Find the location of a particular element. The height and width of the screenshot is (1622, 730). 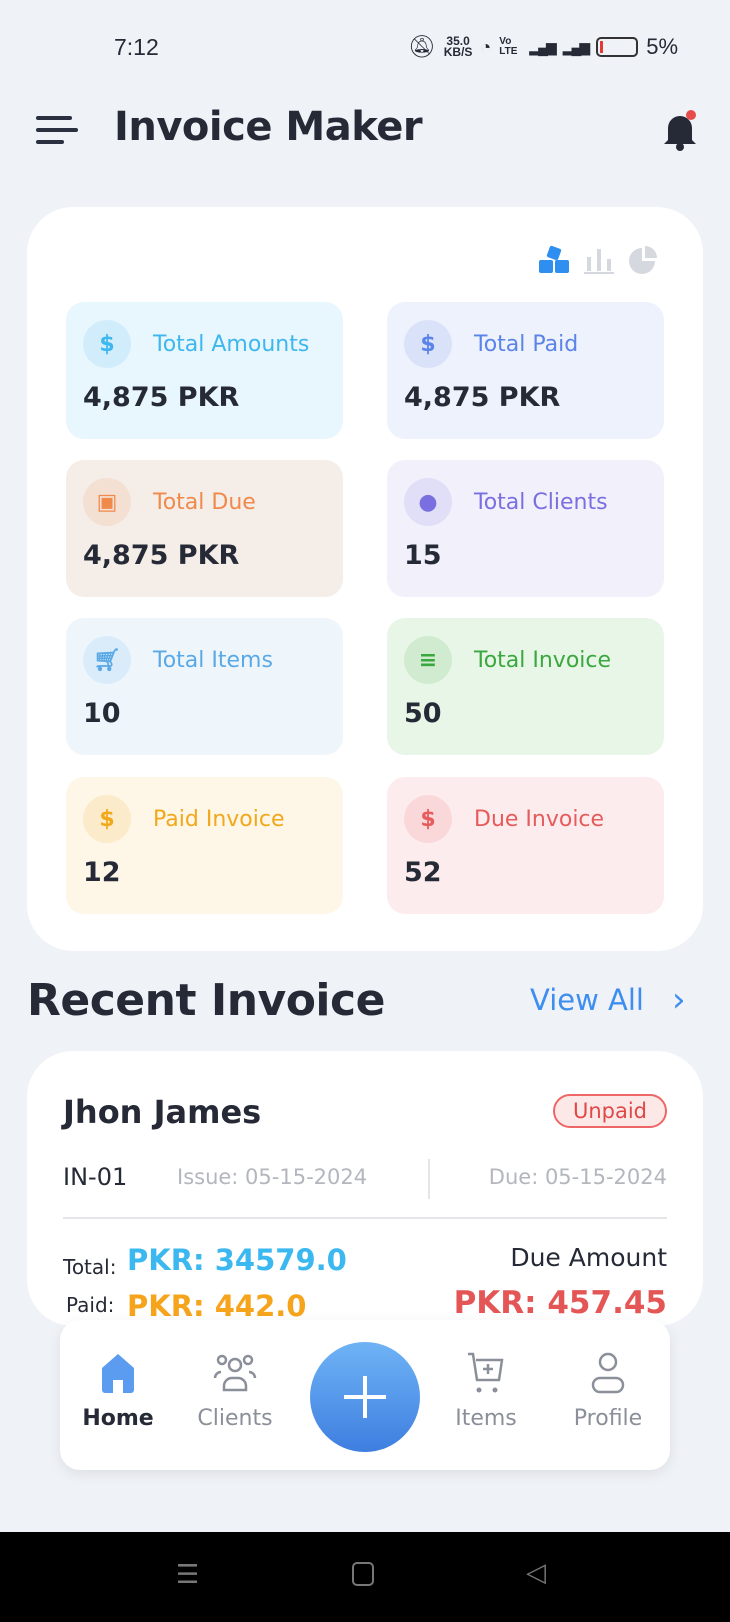

view-all-link: View All is located at coordinates (587, 1000).